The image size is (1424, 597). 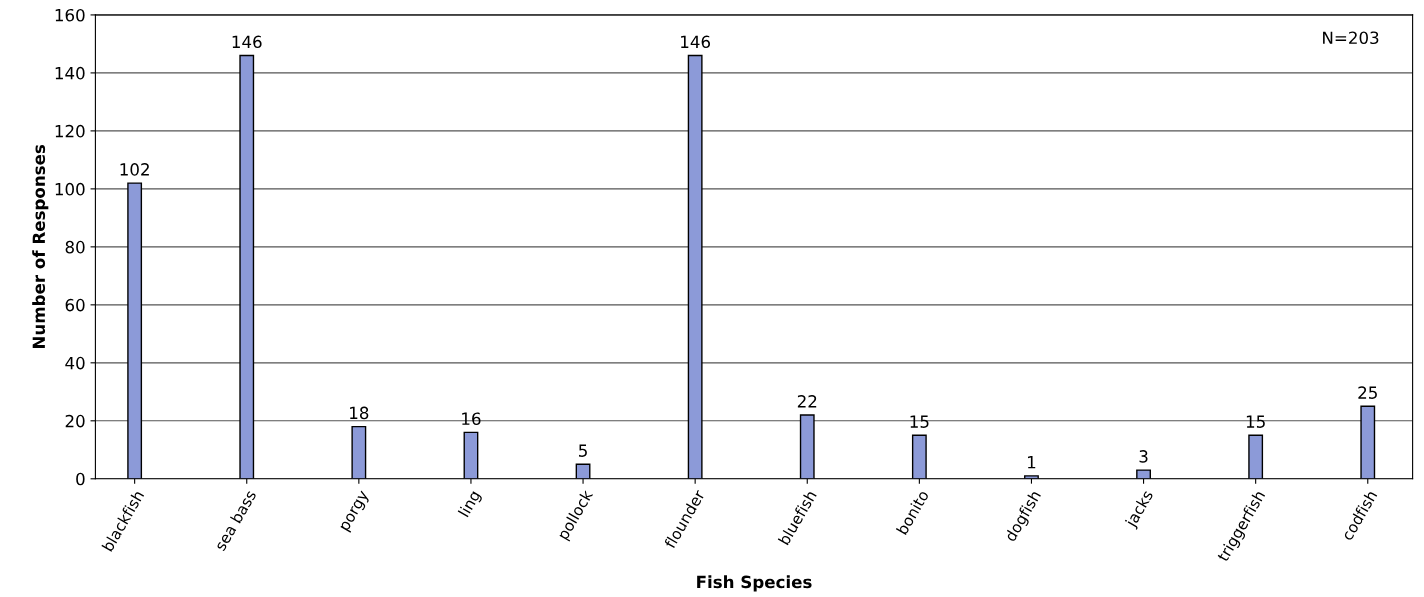 I want to click on data-label: 1, so click(x=1031, y=462).